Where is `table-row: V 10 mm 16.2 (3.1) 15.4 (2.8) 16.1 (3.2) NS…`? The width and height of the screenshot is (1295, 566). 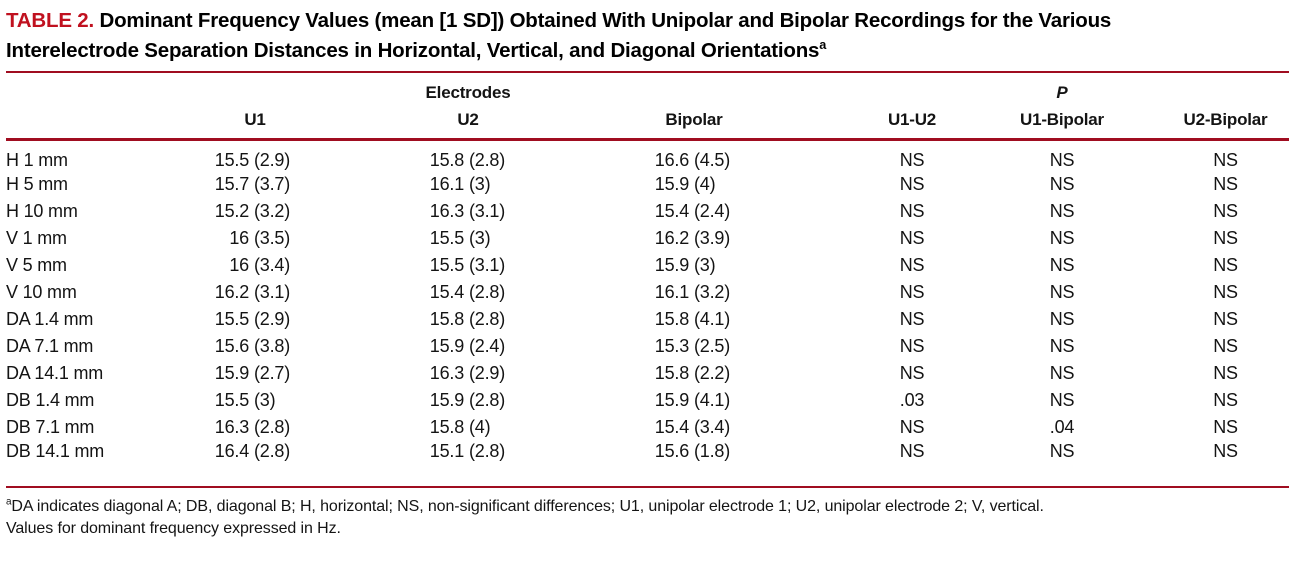
table-row: V 10 mm 16.2 (3.1) 15.4 (2.8) 16.1 (3.2) NS… is located at coordinates (647, 292).